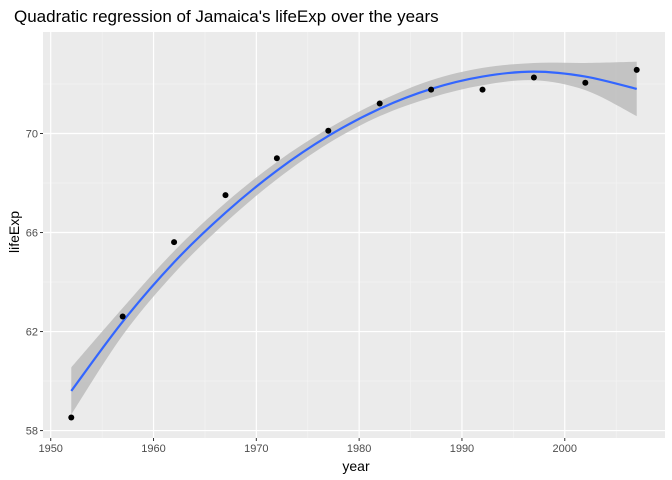 This screenshot has width=672, height=480. Describe the element at coordinates (32, 234) in the screenshot. I see `y-tick-label: 66` at that location.